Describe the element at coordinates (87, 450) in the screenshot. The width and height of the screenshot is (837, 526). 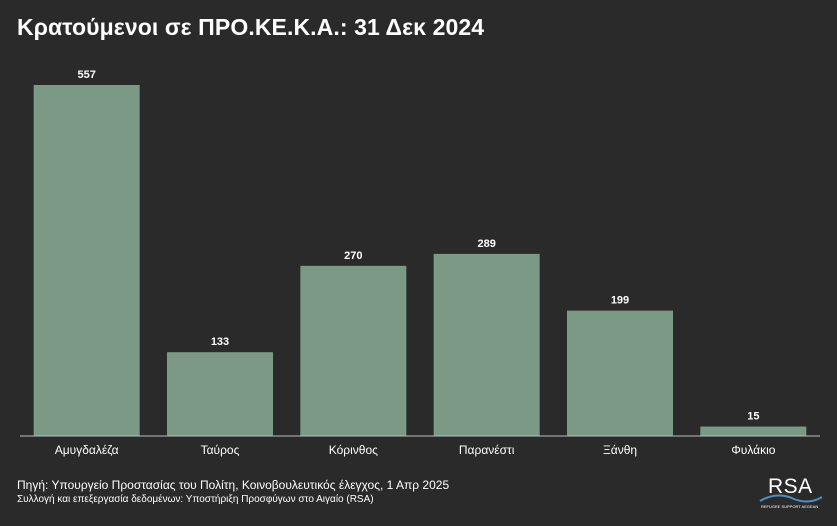
I see `category-label-1: Αμυγδαλέζα` at that location.